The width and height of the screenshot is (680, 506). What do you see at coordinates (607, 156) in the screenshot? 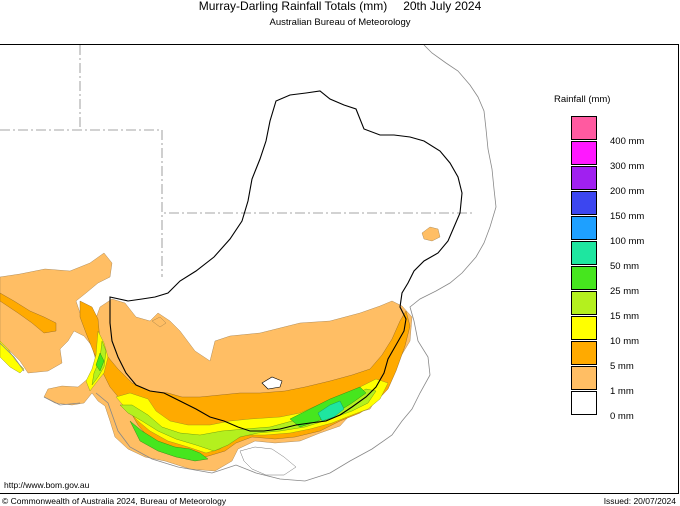
I see `legend-swatch: 300 mm` at bounding box center [607, 156].